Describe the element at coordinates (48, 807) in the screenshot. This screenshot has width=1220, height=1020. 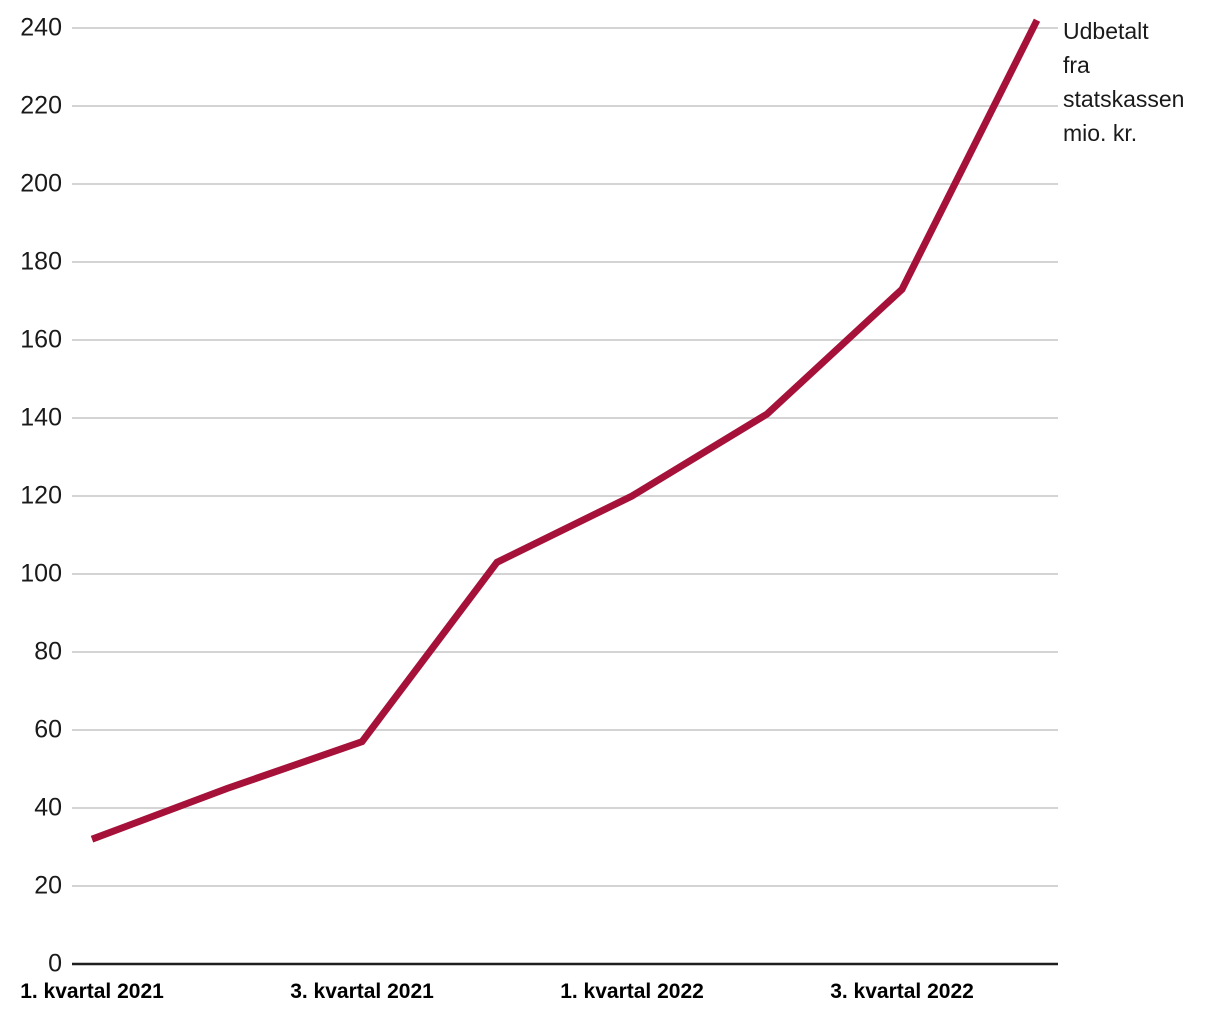
I see `y-tick-label: 40` at that location.